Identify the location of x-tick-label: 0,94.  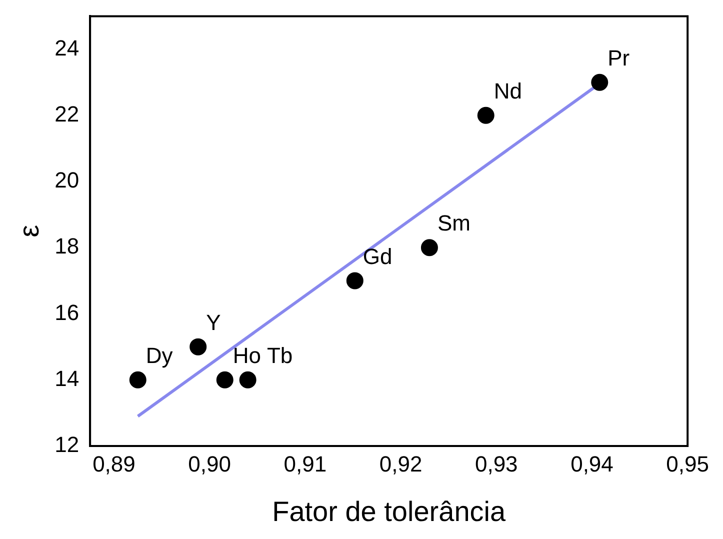
(592, 463).